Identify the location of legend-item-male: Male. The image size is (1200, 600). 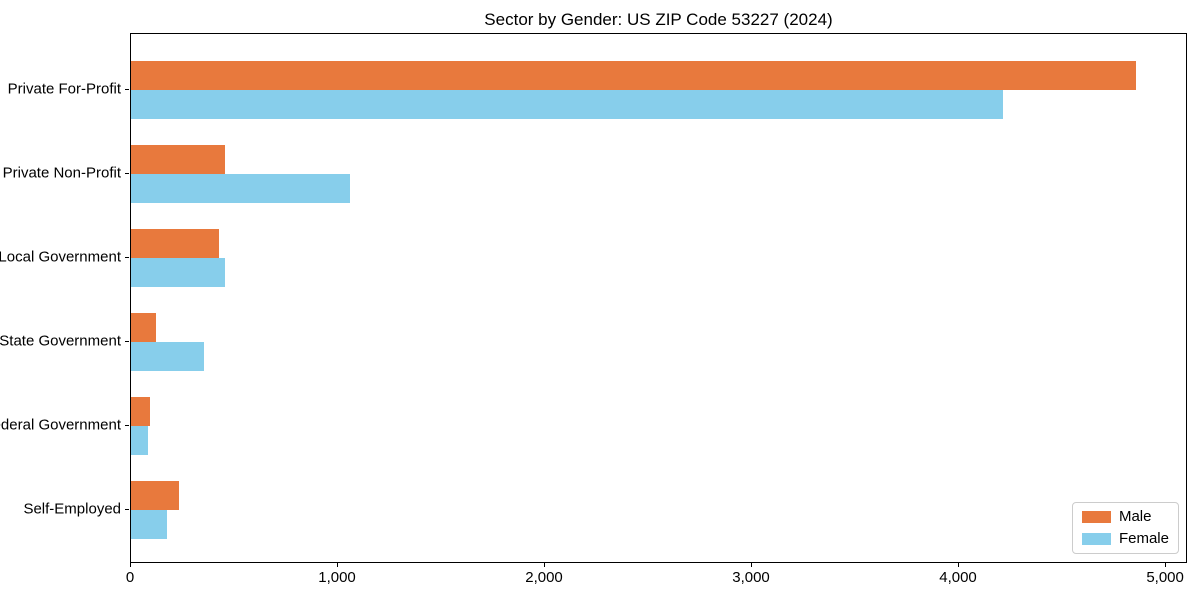
(1125, 516).